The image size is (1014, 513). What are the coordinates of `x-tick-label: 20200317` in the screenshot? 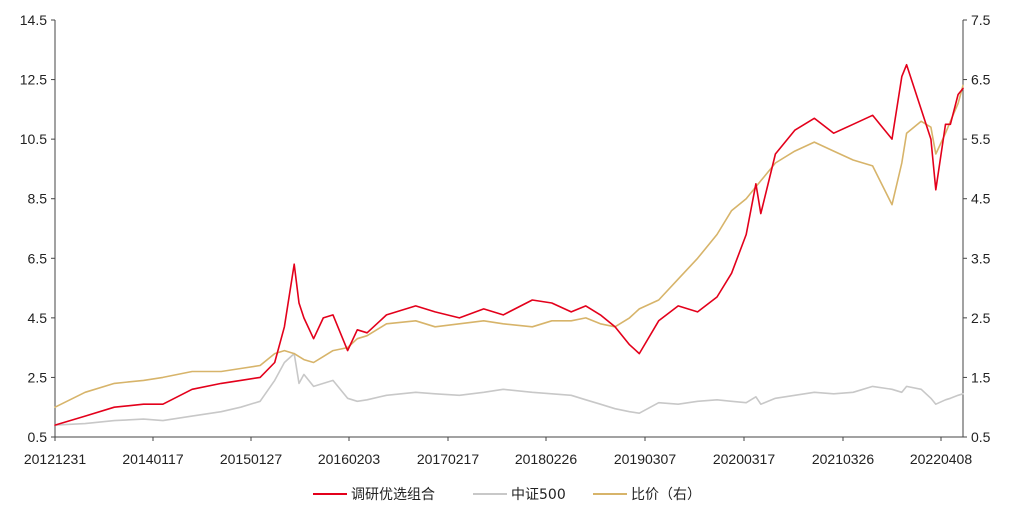 It's located at (744, 459).